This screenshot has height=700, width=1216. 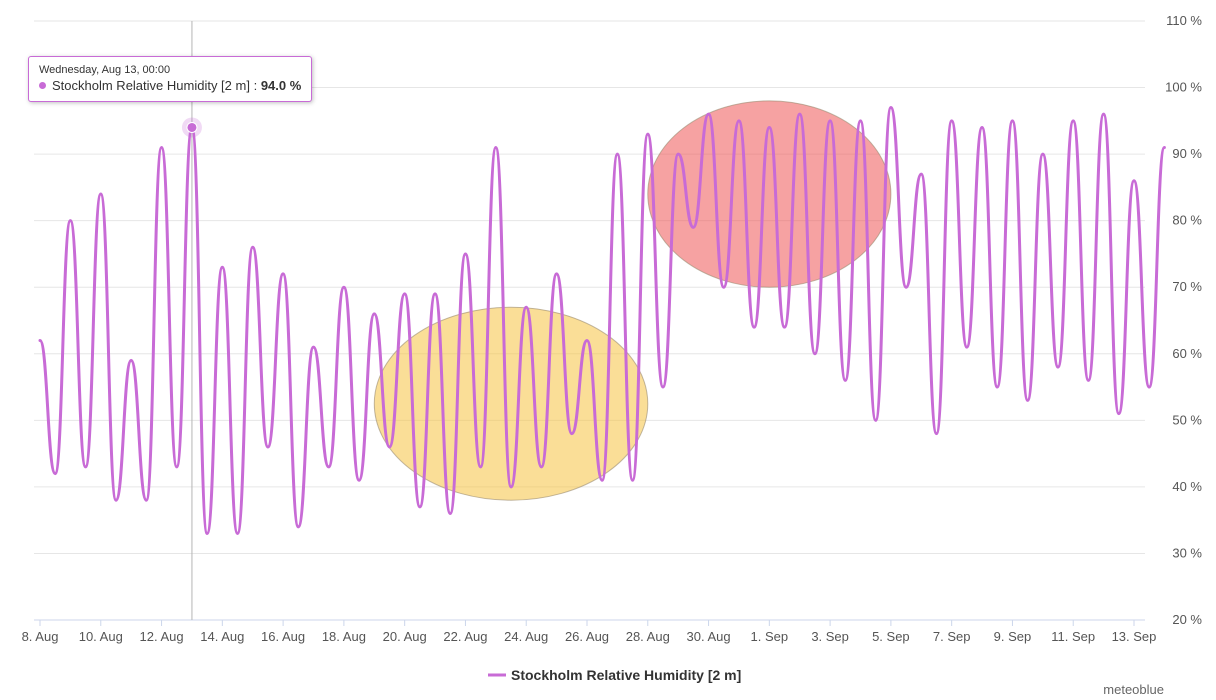 What do you see at coordinates (101, 636) in the screenshot?
I see `x-tick-label: 10. Aug` at bounding box center [101, 636].